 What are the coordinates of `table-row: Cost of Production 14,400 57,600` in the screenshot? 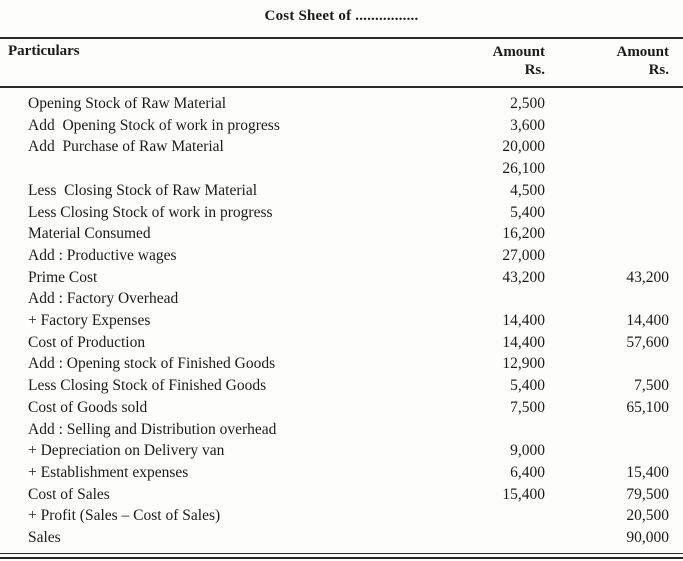 It's located at (341, 343).